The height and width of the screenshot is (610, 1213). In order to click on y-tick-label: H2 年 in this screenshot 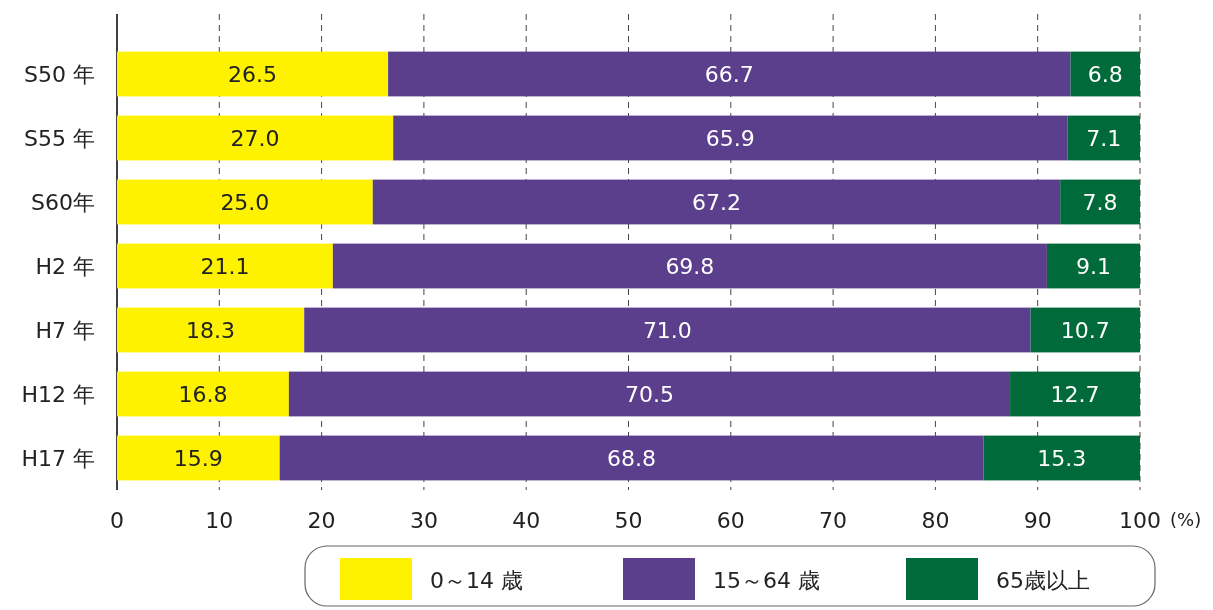, I will do `click(65, 266)`.